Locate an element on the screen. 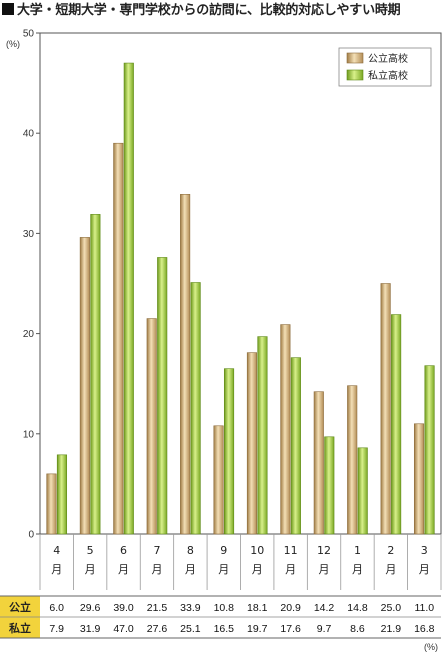 This screenshot has height=656, width=447. table-cell: 29.6 is located at coordinates (90, 608).